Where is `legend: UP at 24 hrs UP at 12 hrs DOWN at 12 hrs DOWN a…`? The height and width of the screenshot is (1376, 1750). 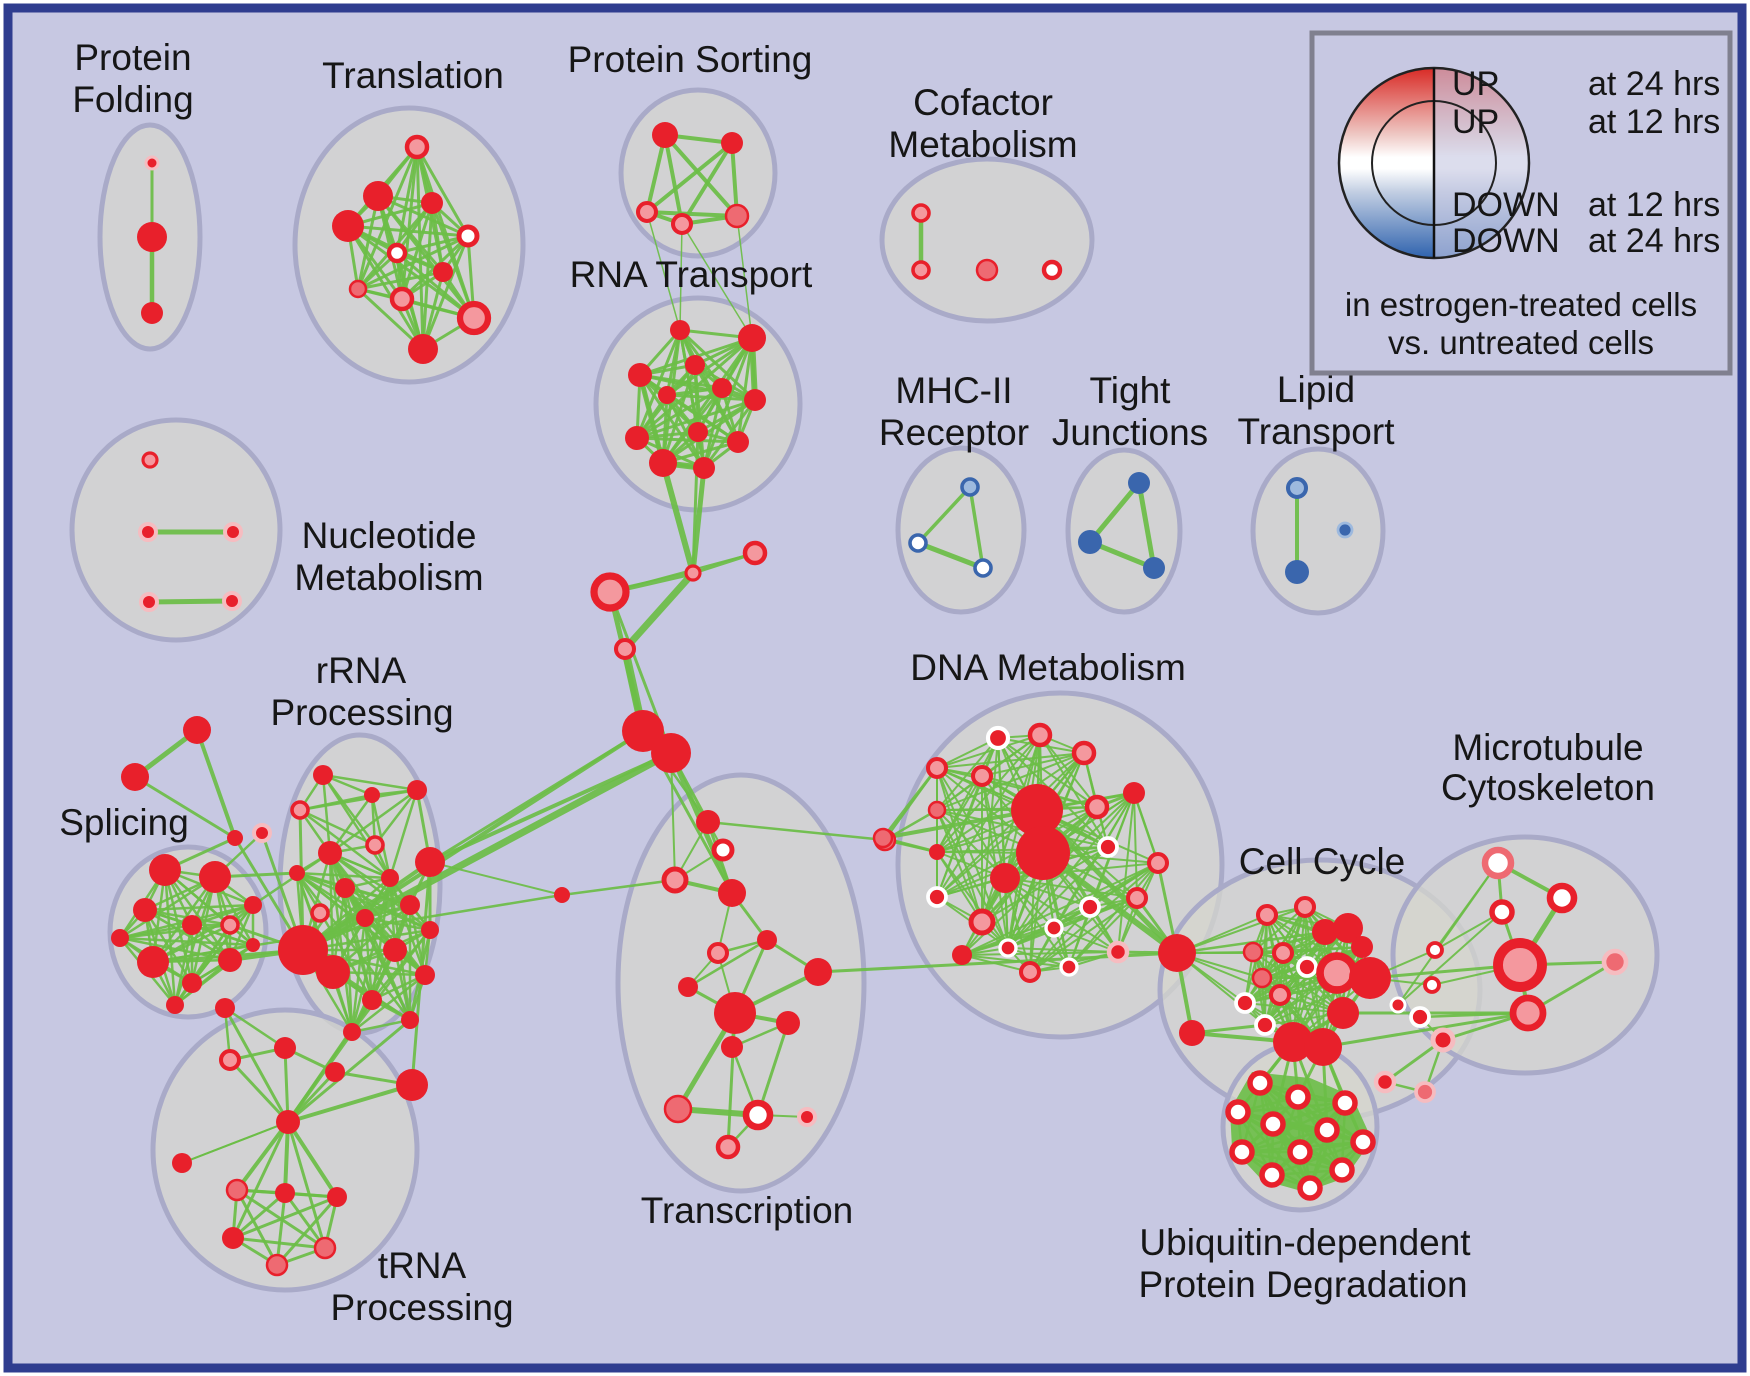
legend: UP at 24 hrs UP at 12 hrs DOWN at 12 hrs DOWN a… is located at coordinates (1521, 203).